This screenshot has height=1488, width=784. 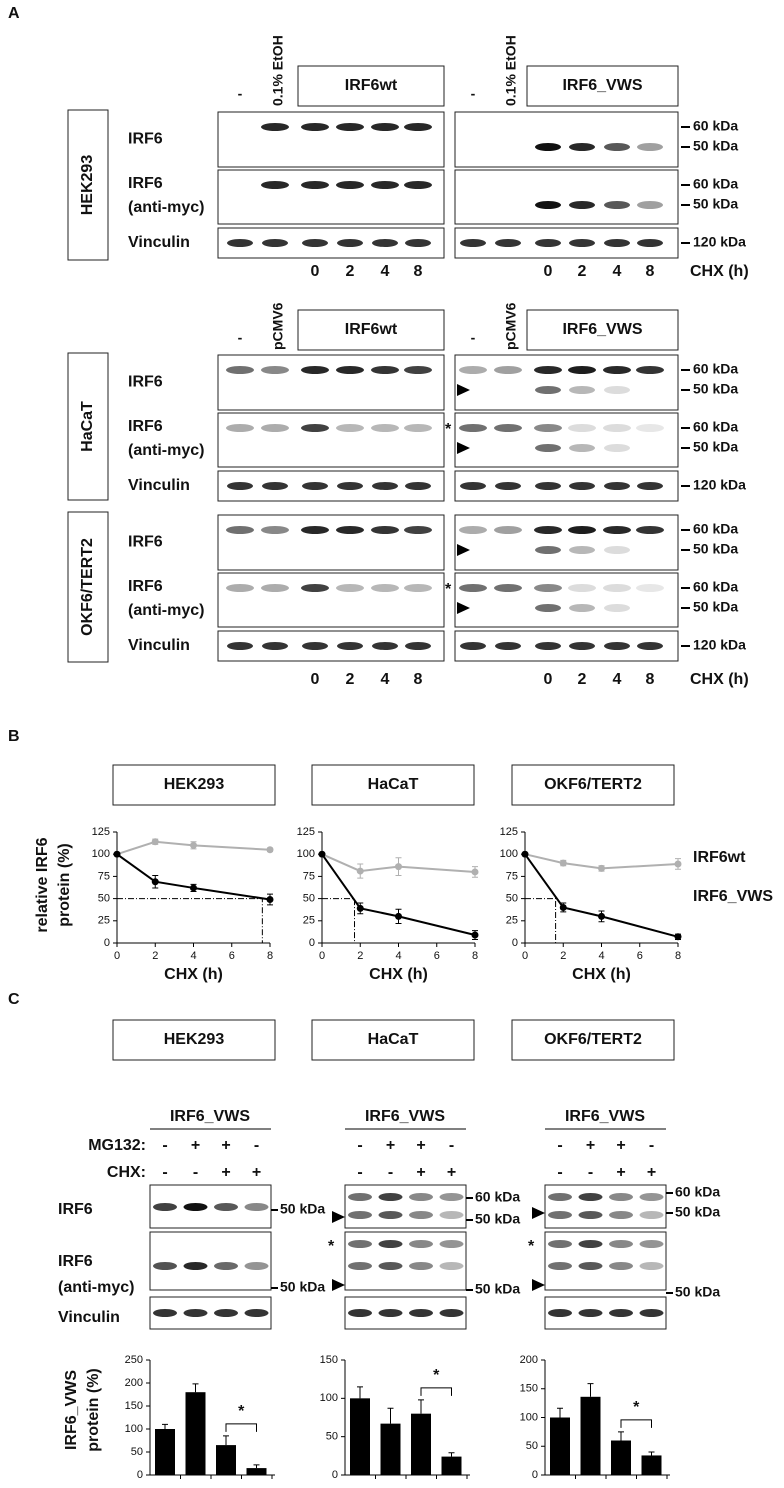 What do you see at coordinates (436, 1391) in the screenshot?
I see `significance-bracket` at bounding box center [436, 1391].